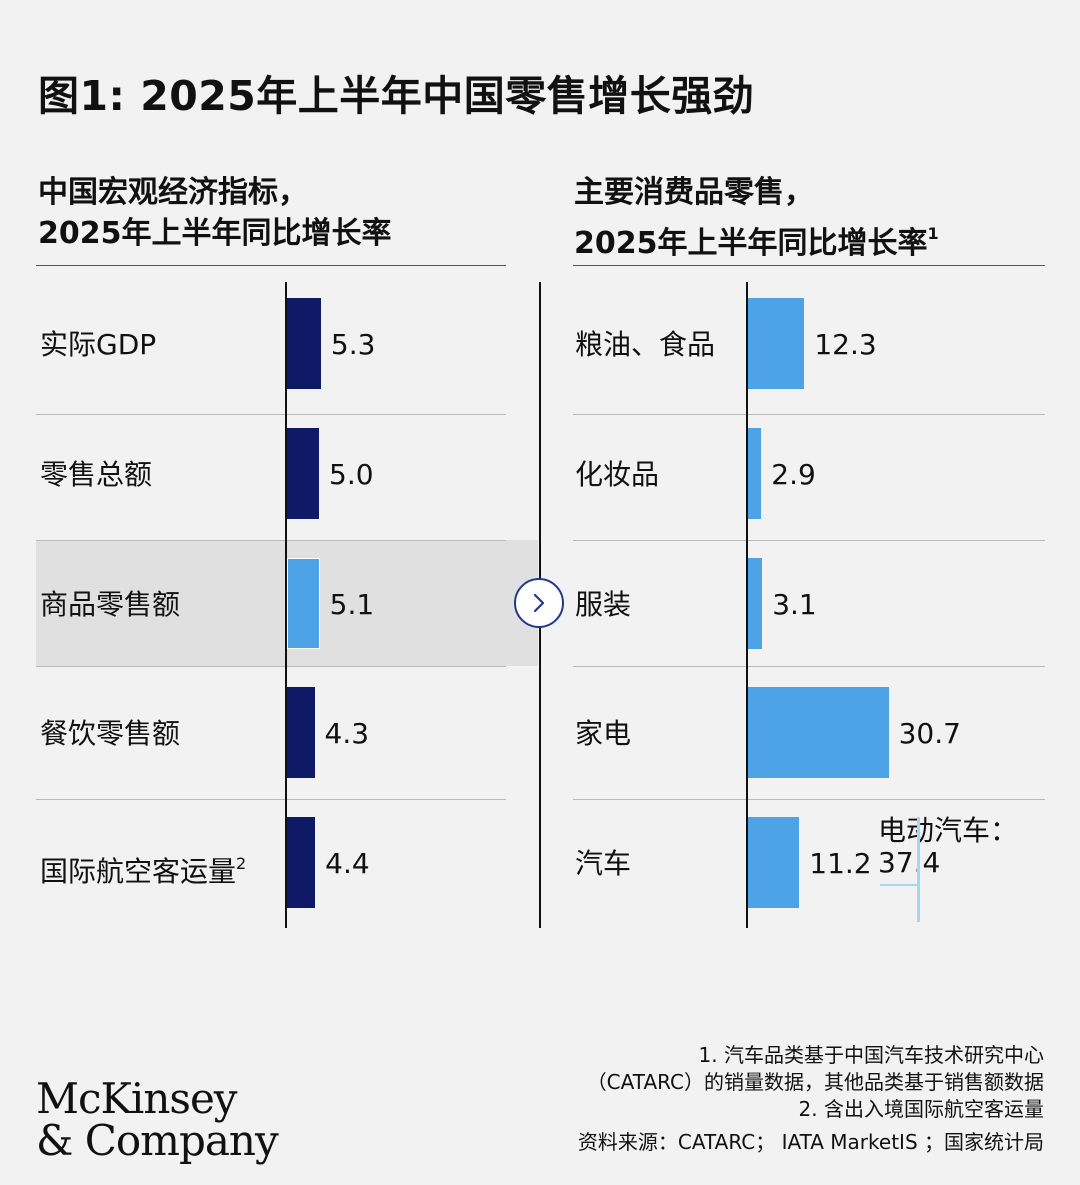 The image size is (1080, 1185). Describe the element at coordinates (603, 604) in the screenshot. I see `category-label: 服装` at that location.